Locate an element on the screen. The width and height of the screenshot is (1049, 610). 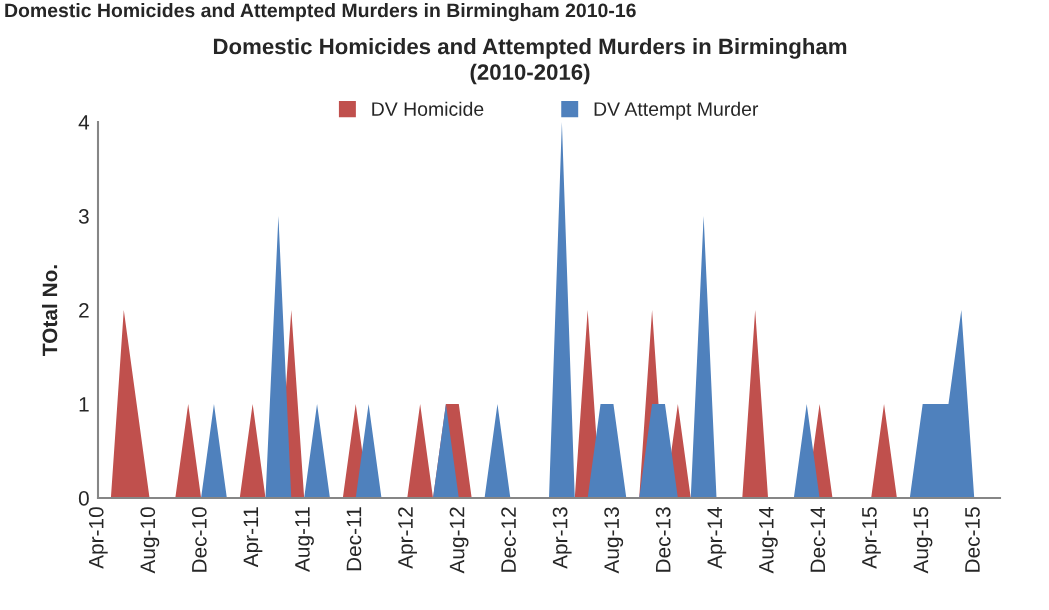
legend-label: DV Homicide is located at coordinates (428, 108).